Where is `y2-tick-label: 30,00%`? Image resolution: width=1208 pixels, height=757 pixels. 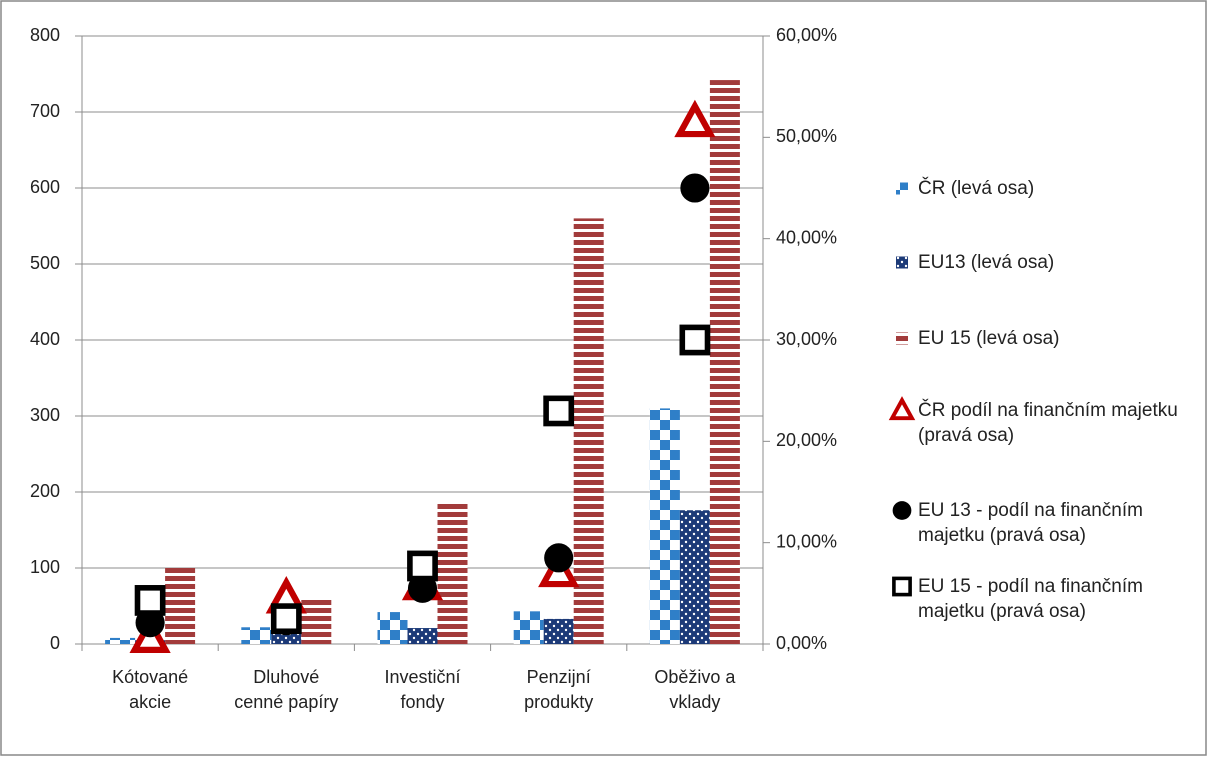 y2-tick-label: 30,00% is located at coordinates (806, 339).